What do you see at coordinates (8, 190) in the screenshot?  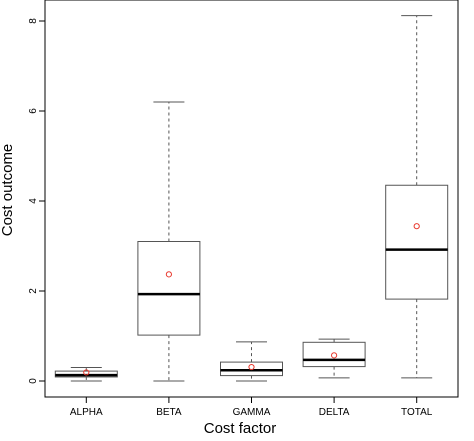 I see `y-axis-title: Cost outcome` at bounding box center [8, 190].